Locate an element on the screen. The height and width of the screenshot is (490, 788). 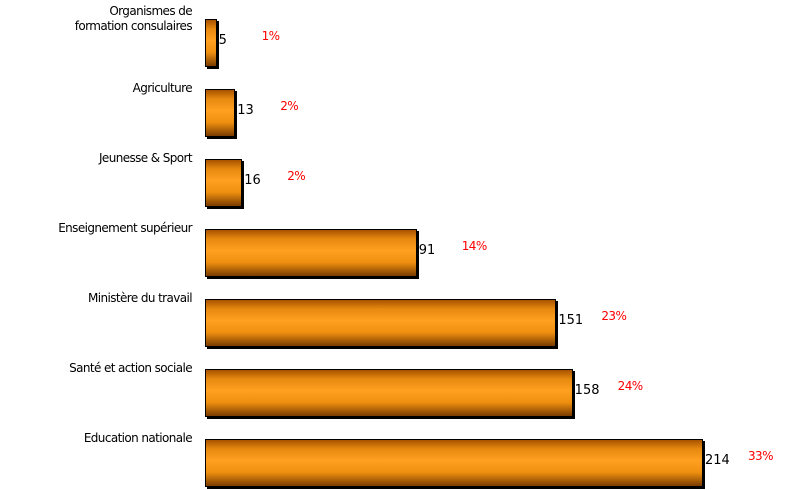
share-label: 1% is located at coordinates (270, 36).